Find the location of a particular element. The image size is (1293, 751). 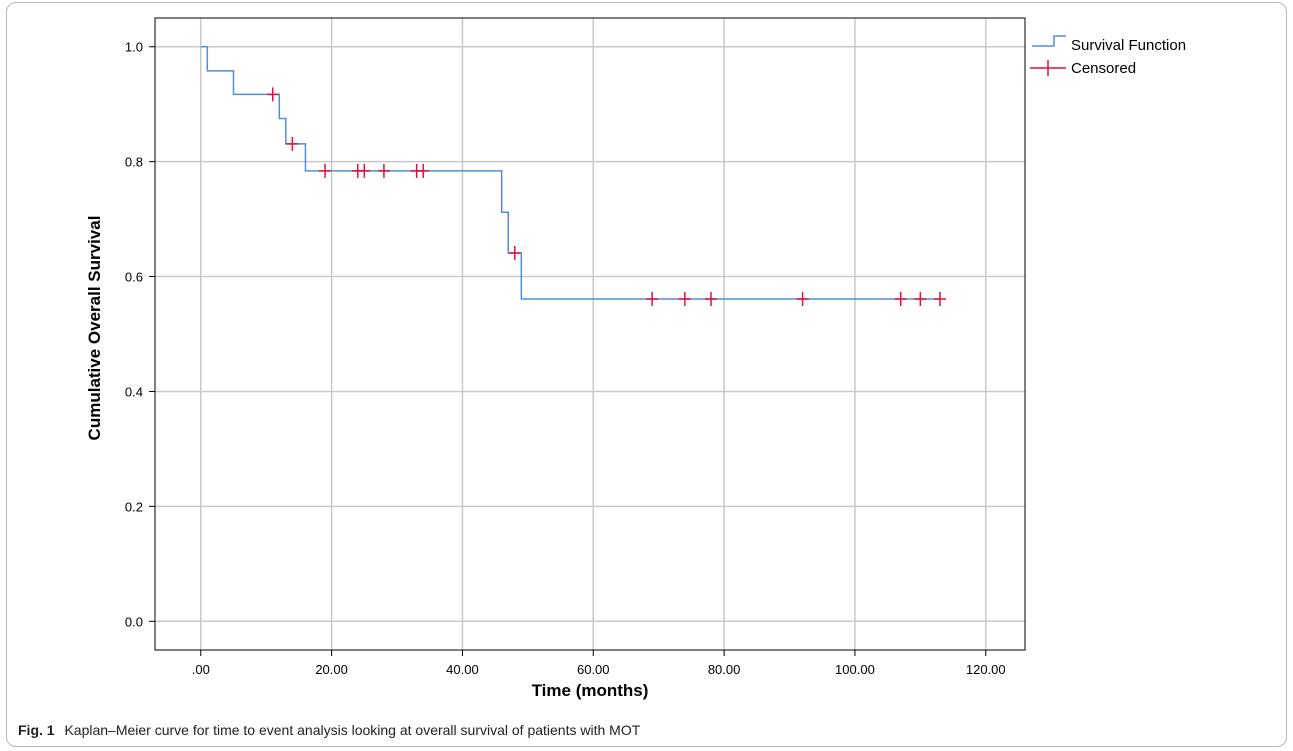

figure-label: Fig. 1 is located at coordinates (36, 730).